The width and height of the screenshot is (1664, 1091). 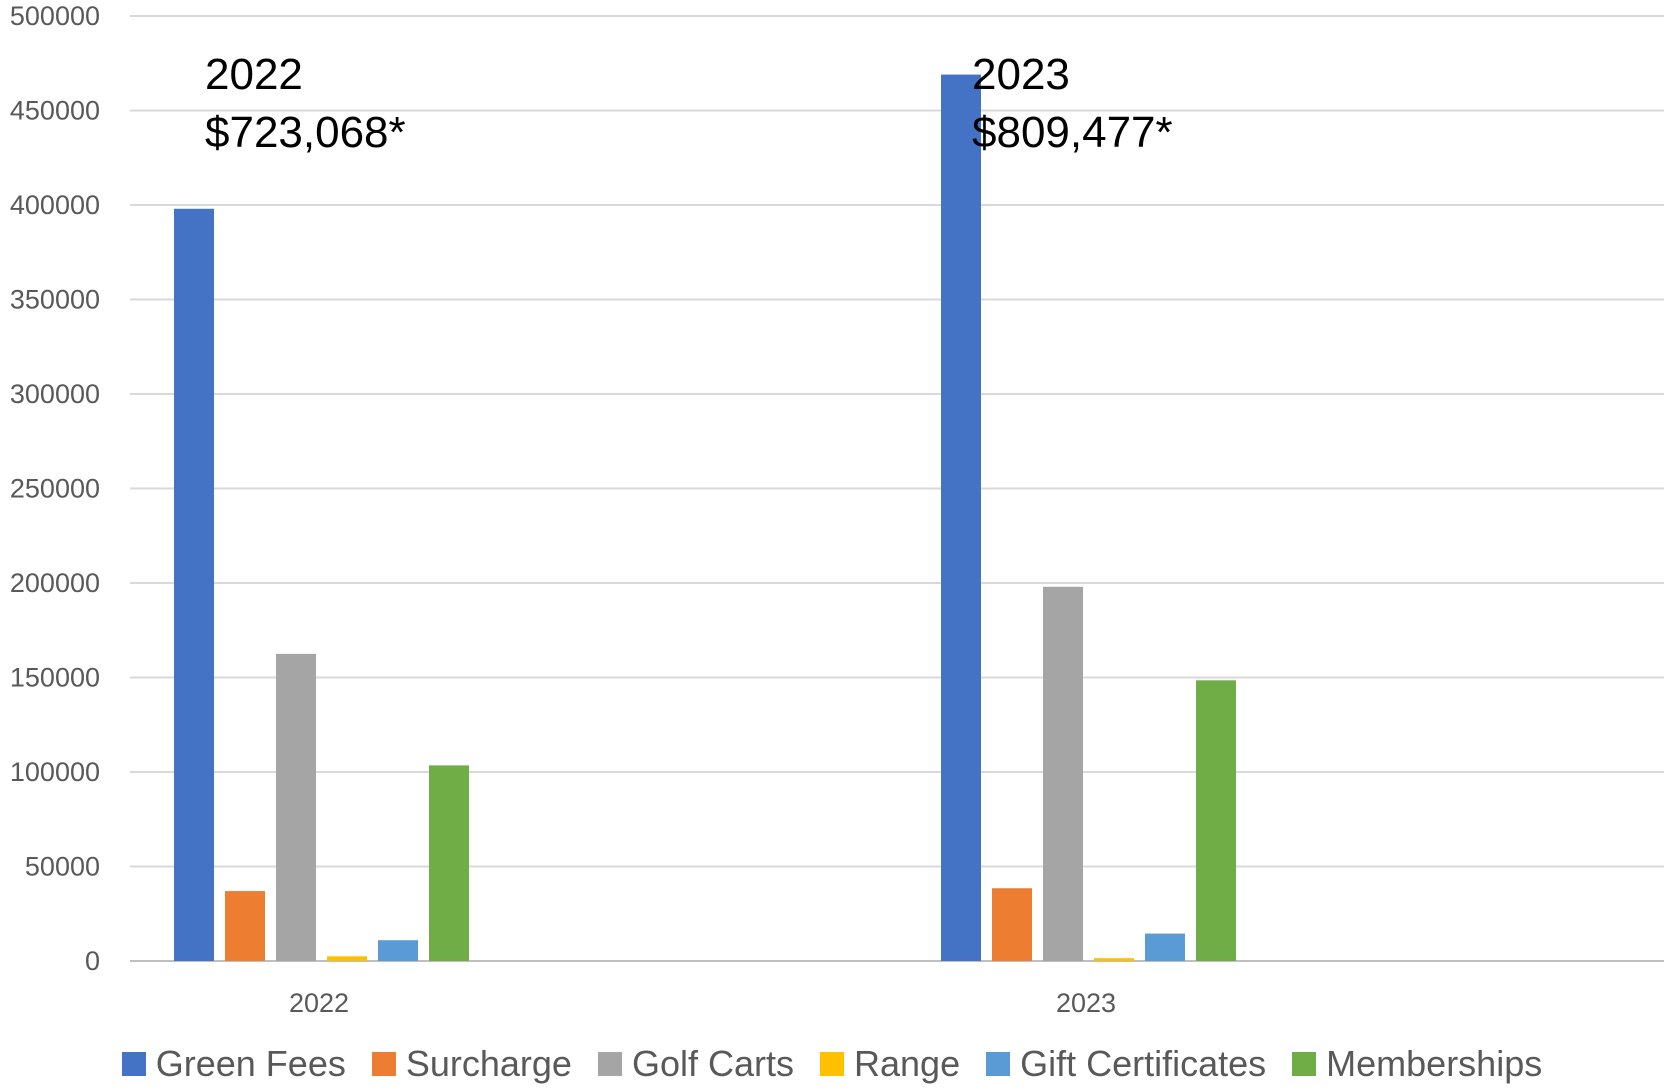 I want to click on x-tick-label: 2022, so click(x=319, y=1003).